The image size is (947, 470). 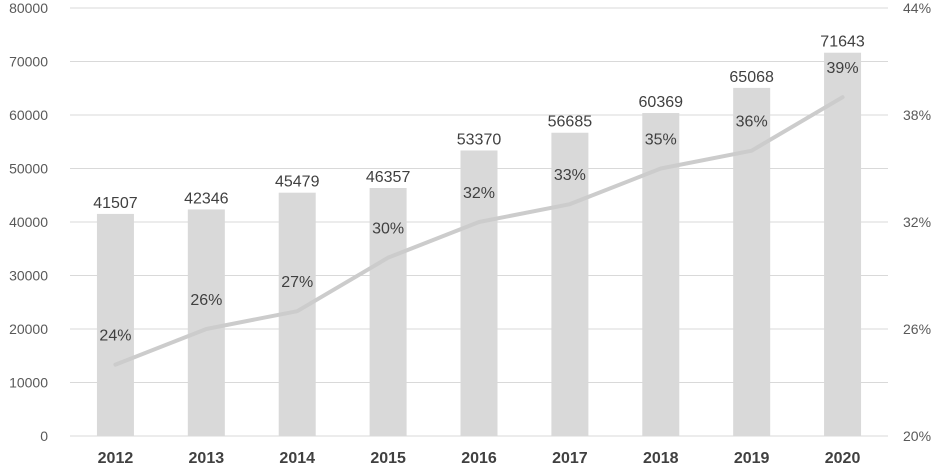 I want to click on y-right-tick-label: 32%, so click(x=917, y=222).